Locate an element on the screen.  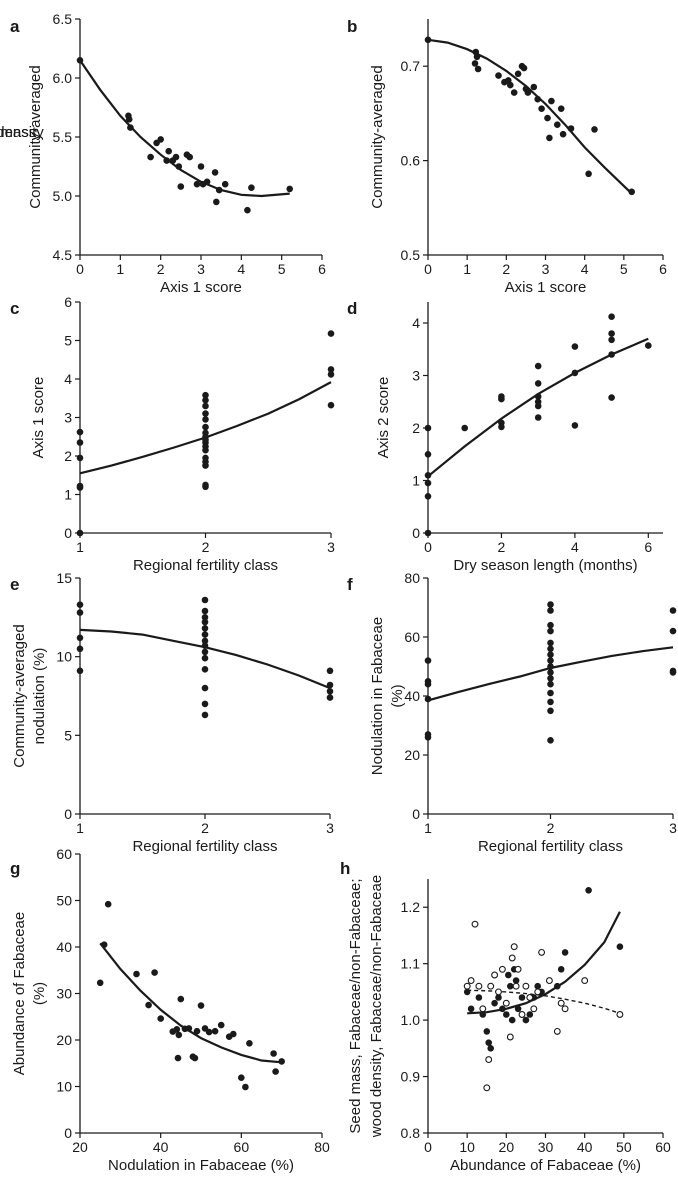
y-tick-label: 50 is located at coordinates (64, 901).